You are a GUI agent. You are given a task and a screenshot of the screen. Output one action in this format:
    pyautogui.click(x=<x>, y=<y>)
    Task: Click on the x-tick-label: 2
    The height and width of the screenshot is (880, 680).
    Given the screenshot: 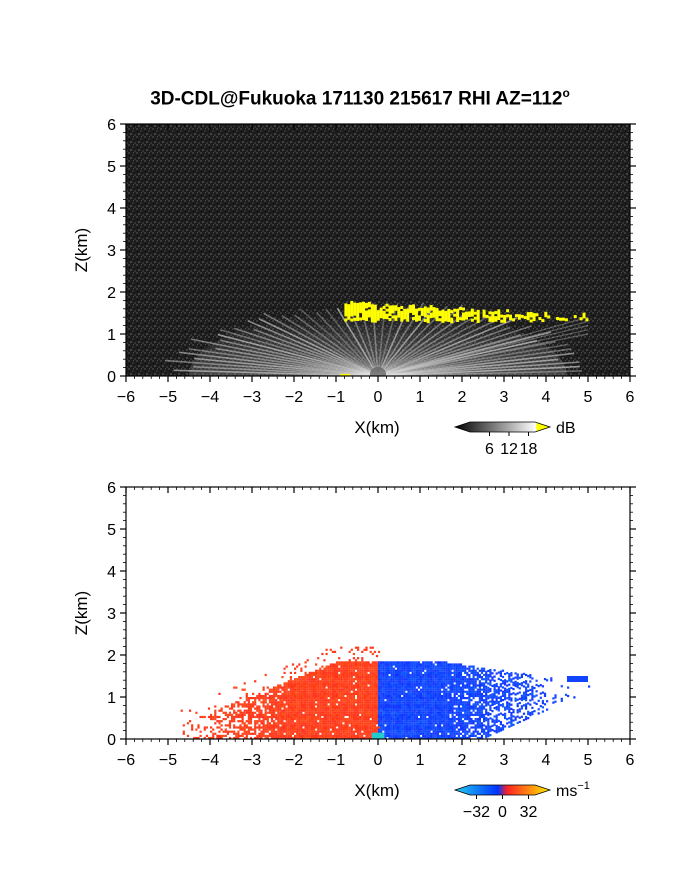 What is the action you would take?
    pyautogui.click(x=462, y=760)
    